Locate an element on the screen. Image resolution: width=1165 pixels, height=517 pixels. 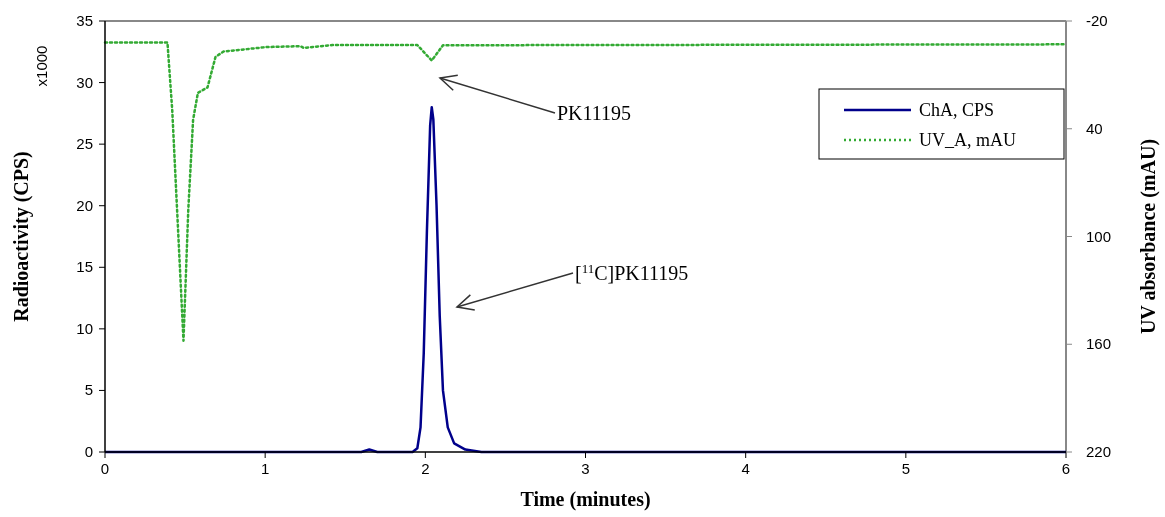
x-tick-label: 0 is located at coordinates (105, 468).